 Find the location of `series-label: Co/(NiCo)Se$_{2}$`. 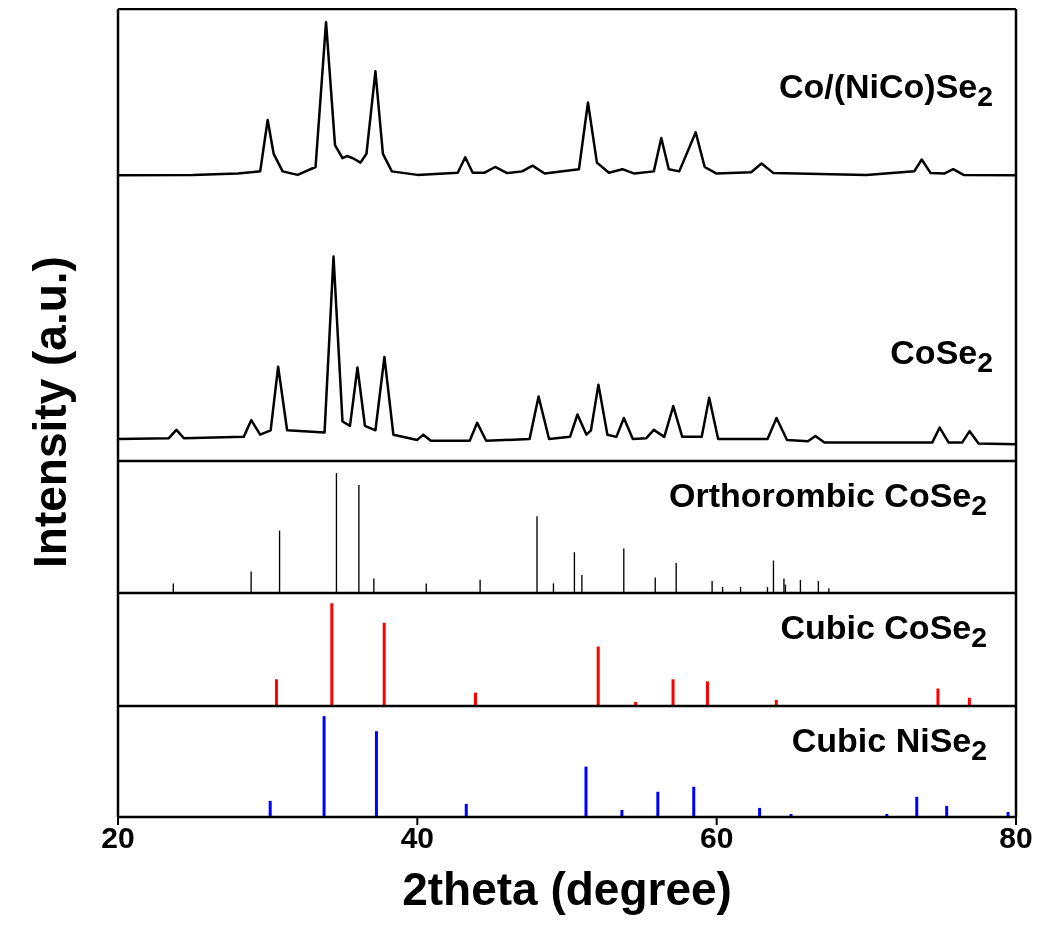

series-label: Co/(NiCo)Se$_{2}$ is located at coordinates (885, 90).